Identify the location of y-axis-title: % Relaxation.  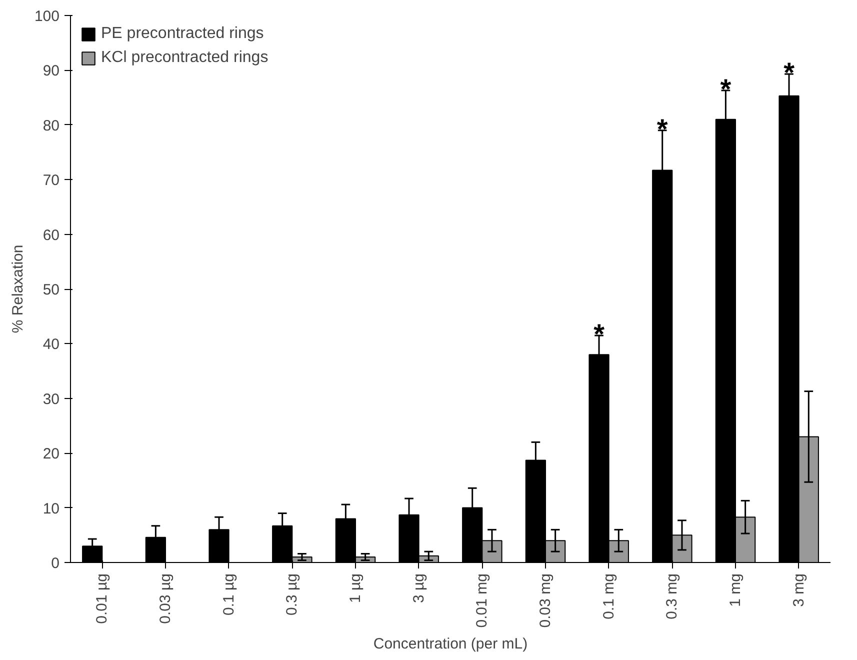
(17, 289).